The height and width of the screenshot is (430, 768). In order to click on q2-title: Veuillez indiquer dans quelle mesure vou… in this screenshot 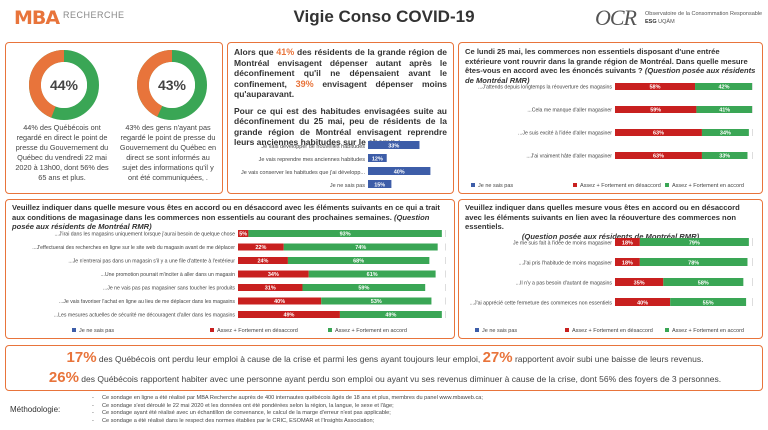, I will do `click(230, 217)`.